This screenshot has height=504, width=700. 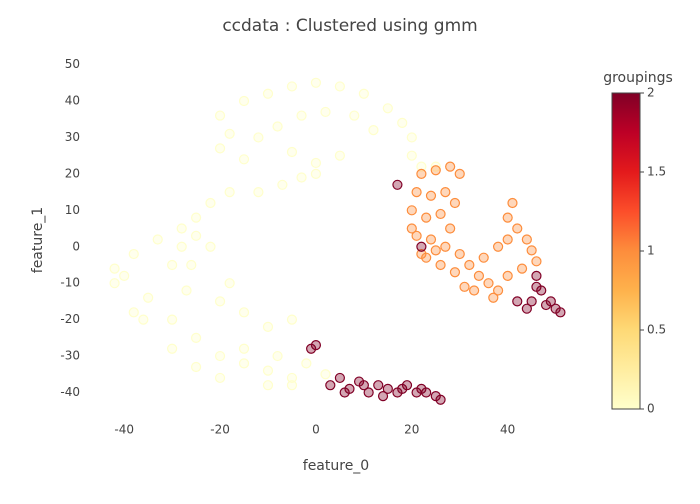 What do you see at coordinates (336, 466) in the screenshot?
I see `x-axis-label: feature_0` at bounding box center [336, 466].